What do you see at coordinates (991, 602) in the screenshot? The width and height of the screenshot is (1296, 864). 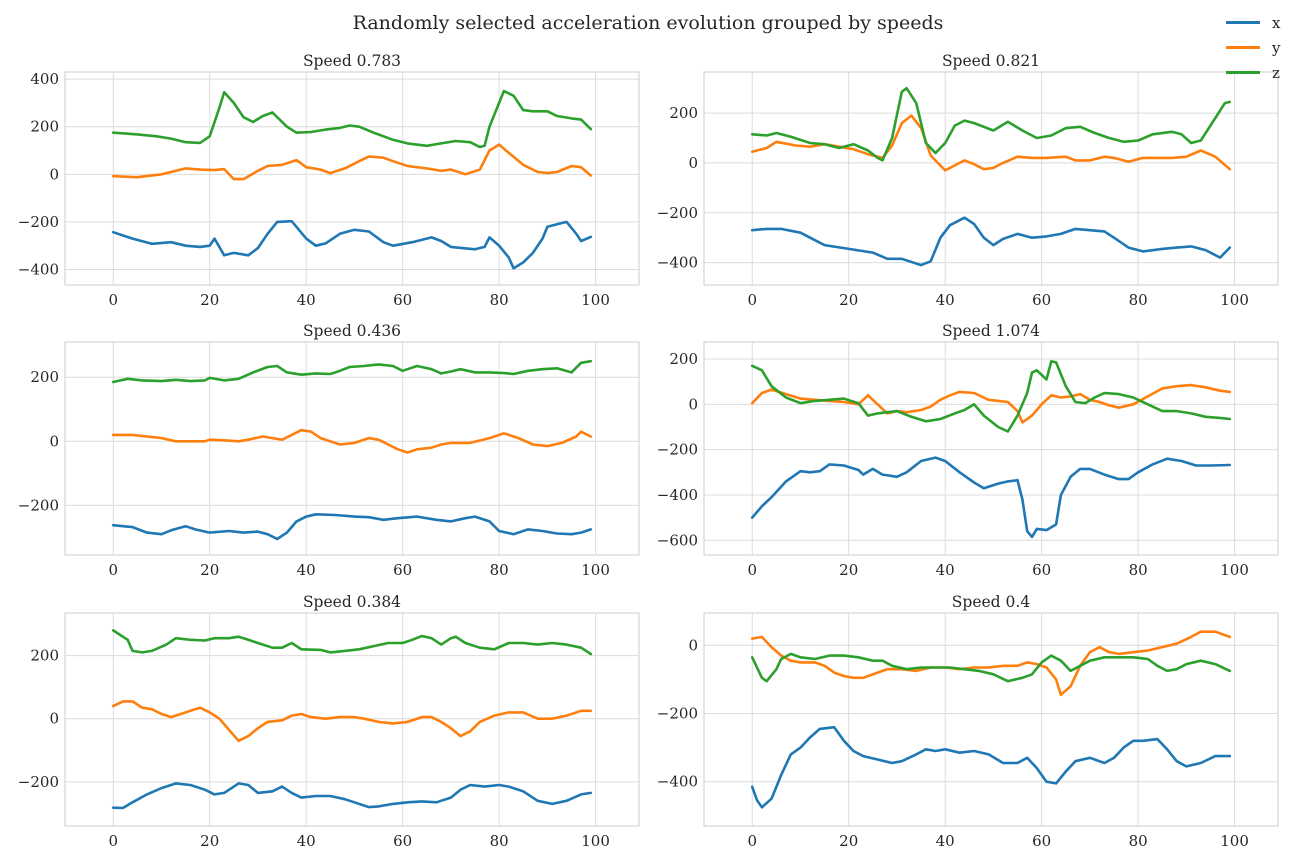 I see `subplot-title: Speed 0.4` at bounding box center [991, 602].